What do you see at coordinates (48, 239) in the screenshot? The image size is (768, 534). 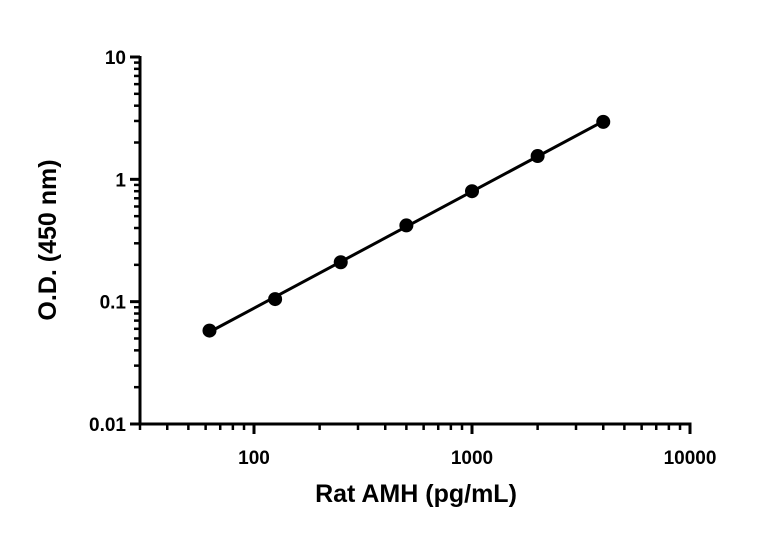 I see `y-axis-title: O.D. (450 nm)` at bounding box center [48, 239].